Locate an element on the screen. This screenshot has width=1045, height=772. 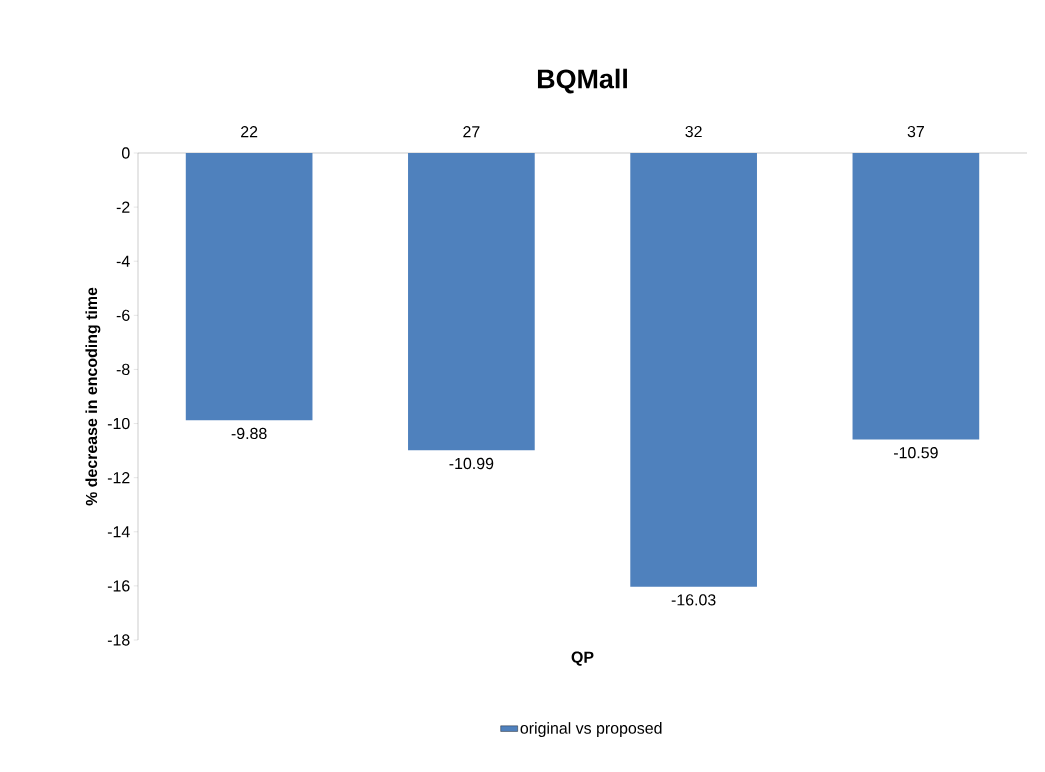
y-tick-label: -4 is located at coordinates (123, 261).